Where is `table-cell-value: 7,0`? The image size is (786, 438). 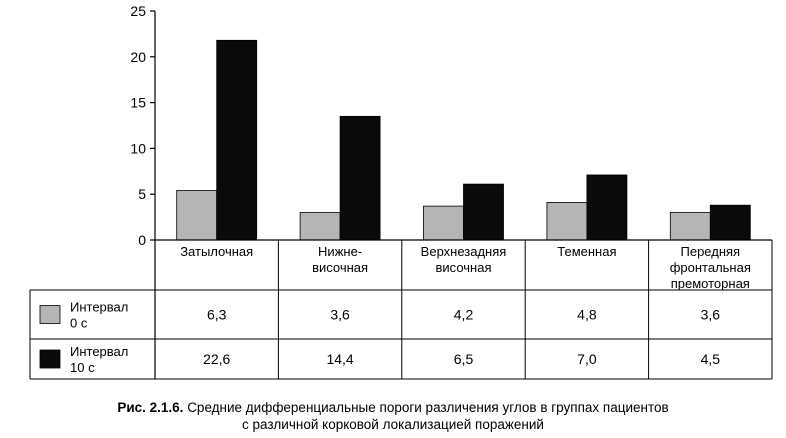
table-cell-value: 7,0 is located at coordinates (587, 359).